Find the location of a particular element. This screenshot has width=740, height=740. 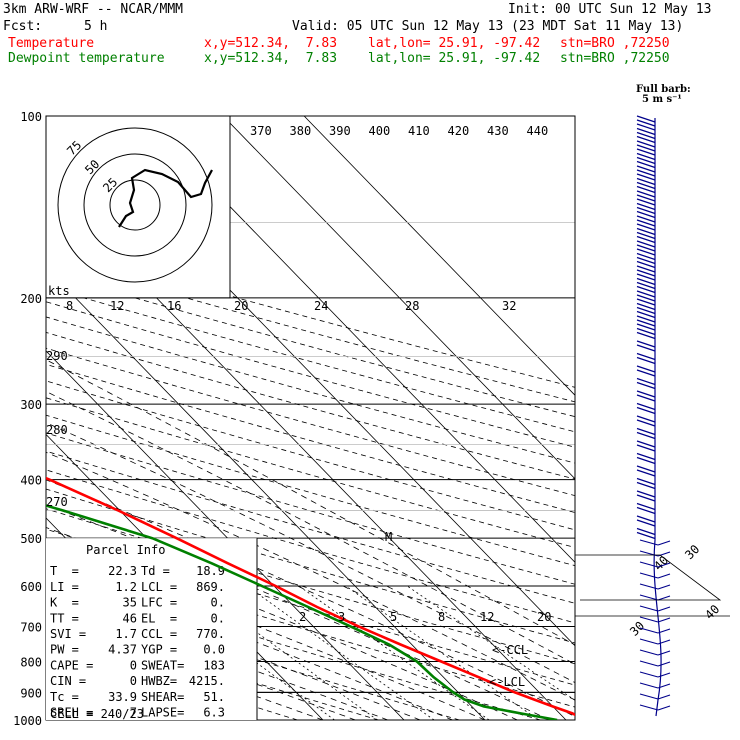

parcel-stat-value: 6.3 is located at coordinates (214, 712).